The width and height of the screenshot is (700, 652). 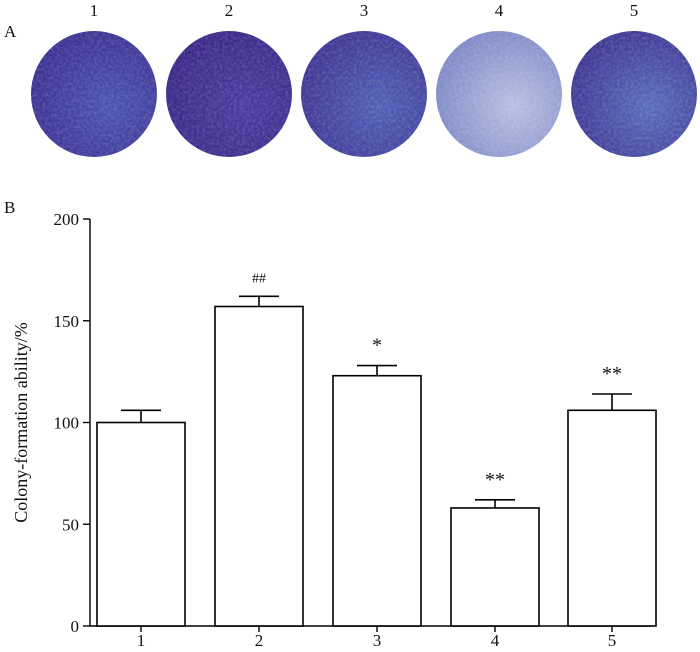 What do you see at coordinates (612, 640) in the screenshot?
I see `x-tick-label: 5` at bounding box center [612, 640].